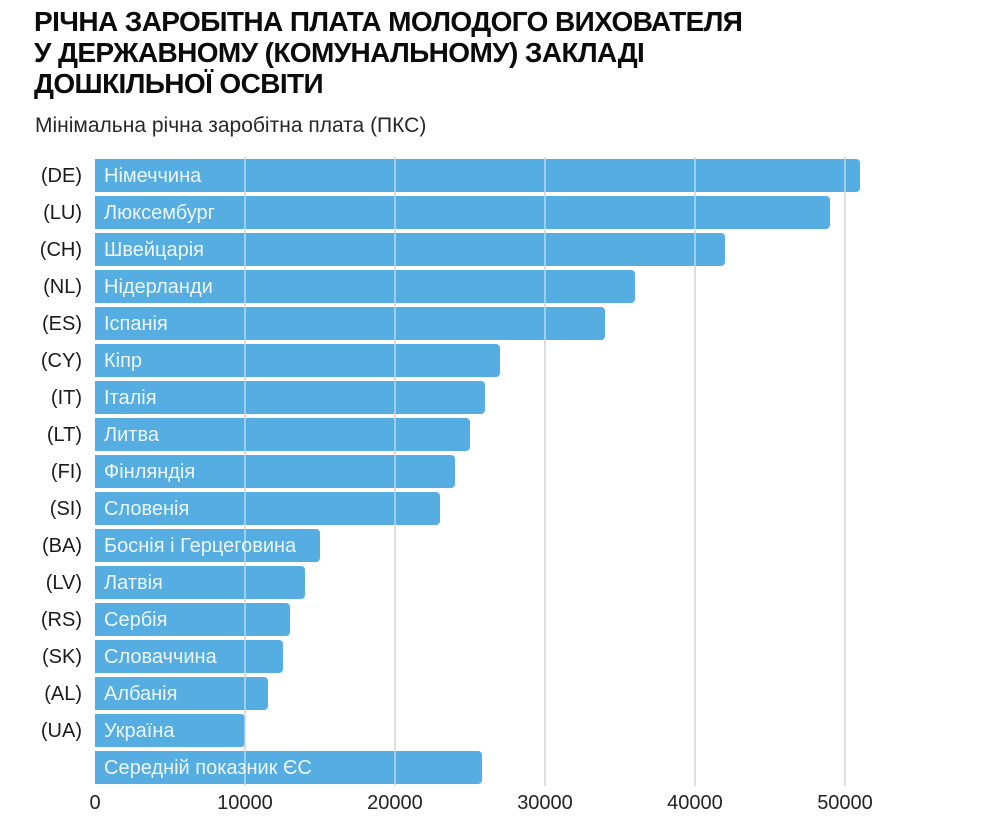  Describe the element at coordinates (65, 508) in the screenshot. I see `country-code-label: (SI)` at that location.